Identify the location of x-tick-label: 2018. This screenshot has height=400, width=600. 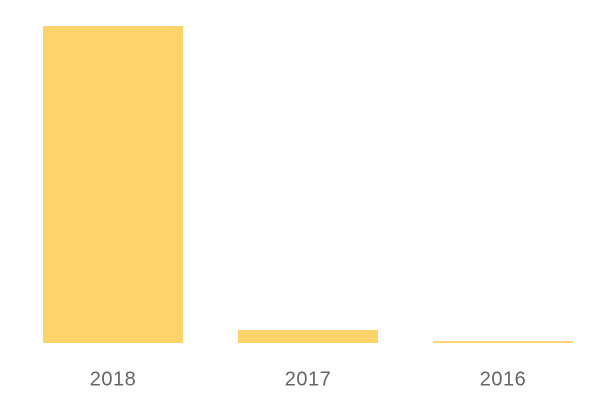
(113, 379).